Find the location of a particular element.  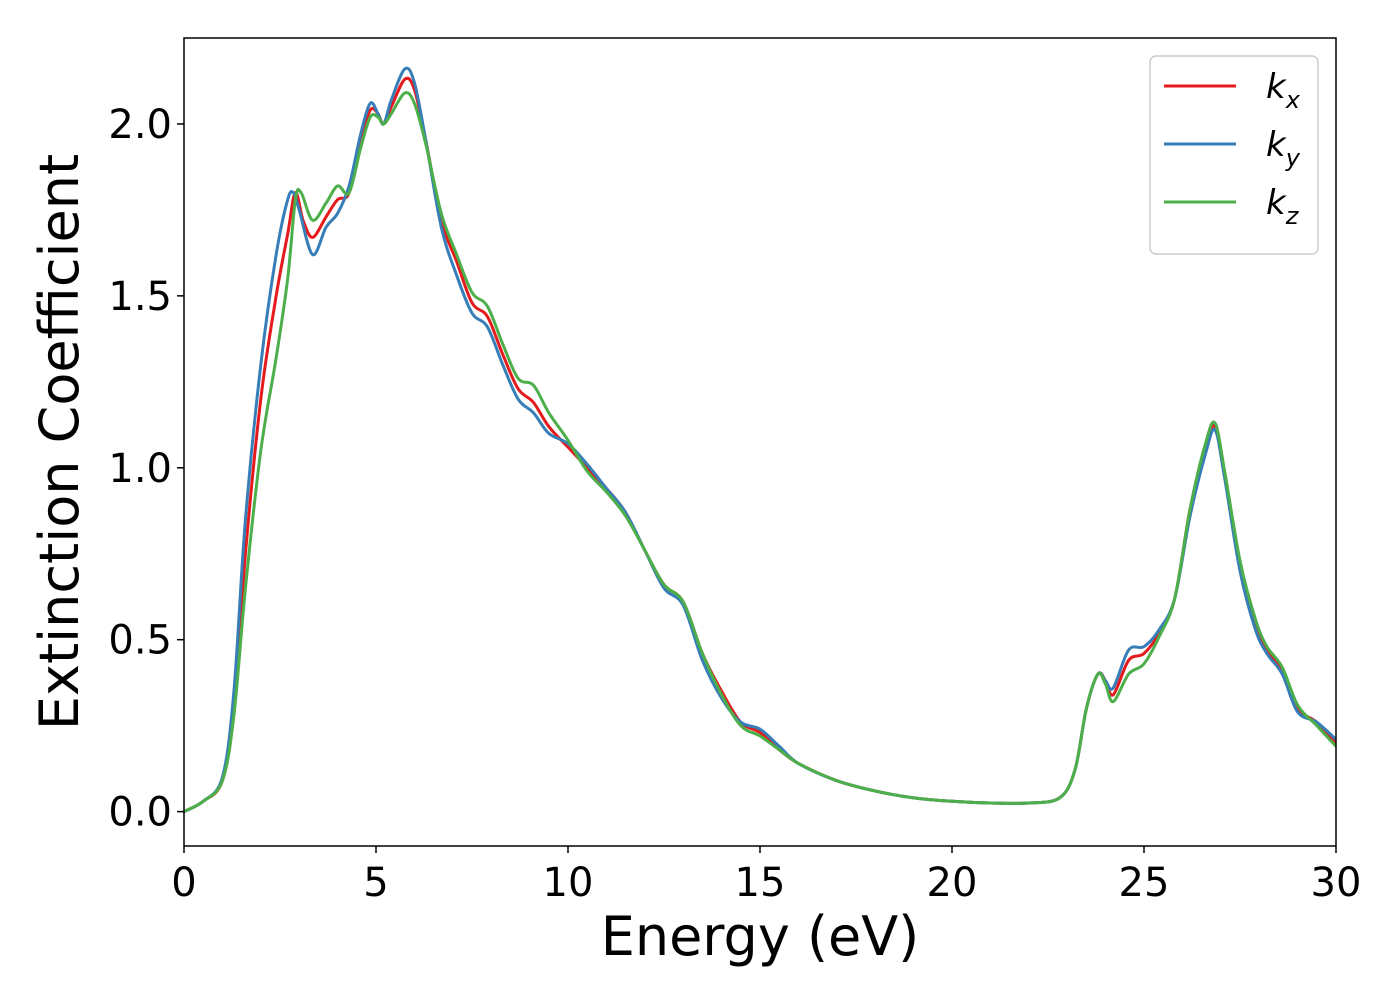

x-axis-label: Energy (eV) is located at coordinates (760, 936).